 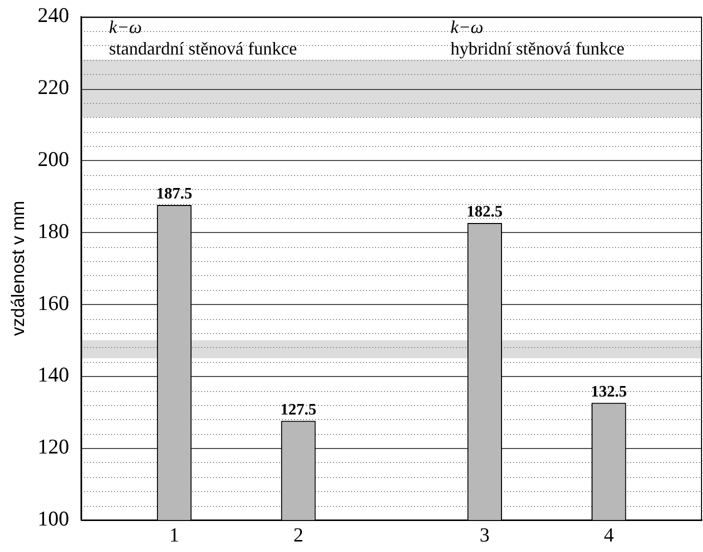 What do you see at coordinates (54, 230) in the screenshot?
I see `y-tick-label: 180` at bounding box center [54, 230].